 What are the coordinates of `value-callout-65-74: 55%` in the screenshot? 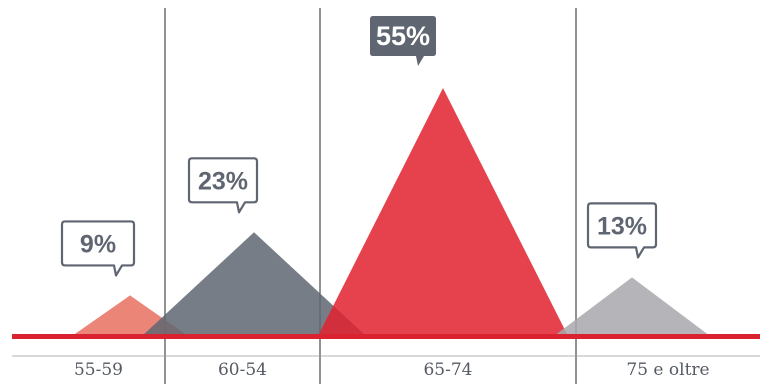 It's located at (403, 41).